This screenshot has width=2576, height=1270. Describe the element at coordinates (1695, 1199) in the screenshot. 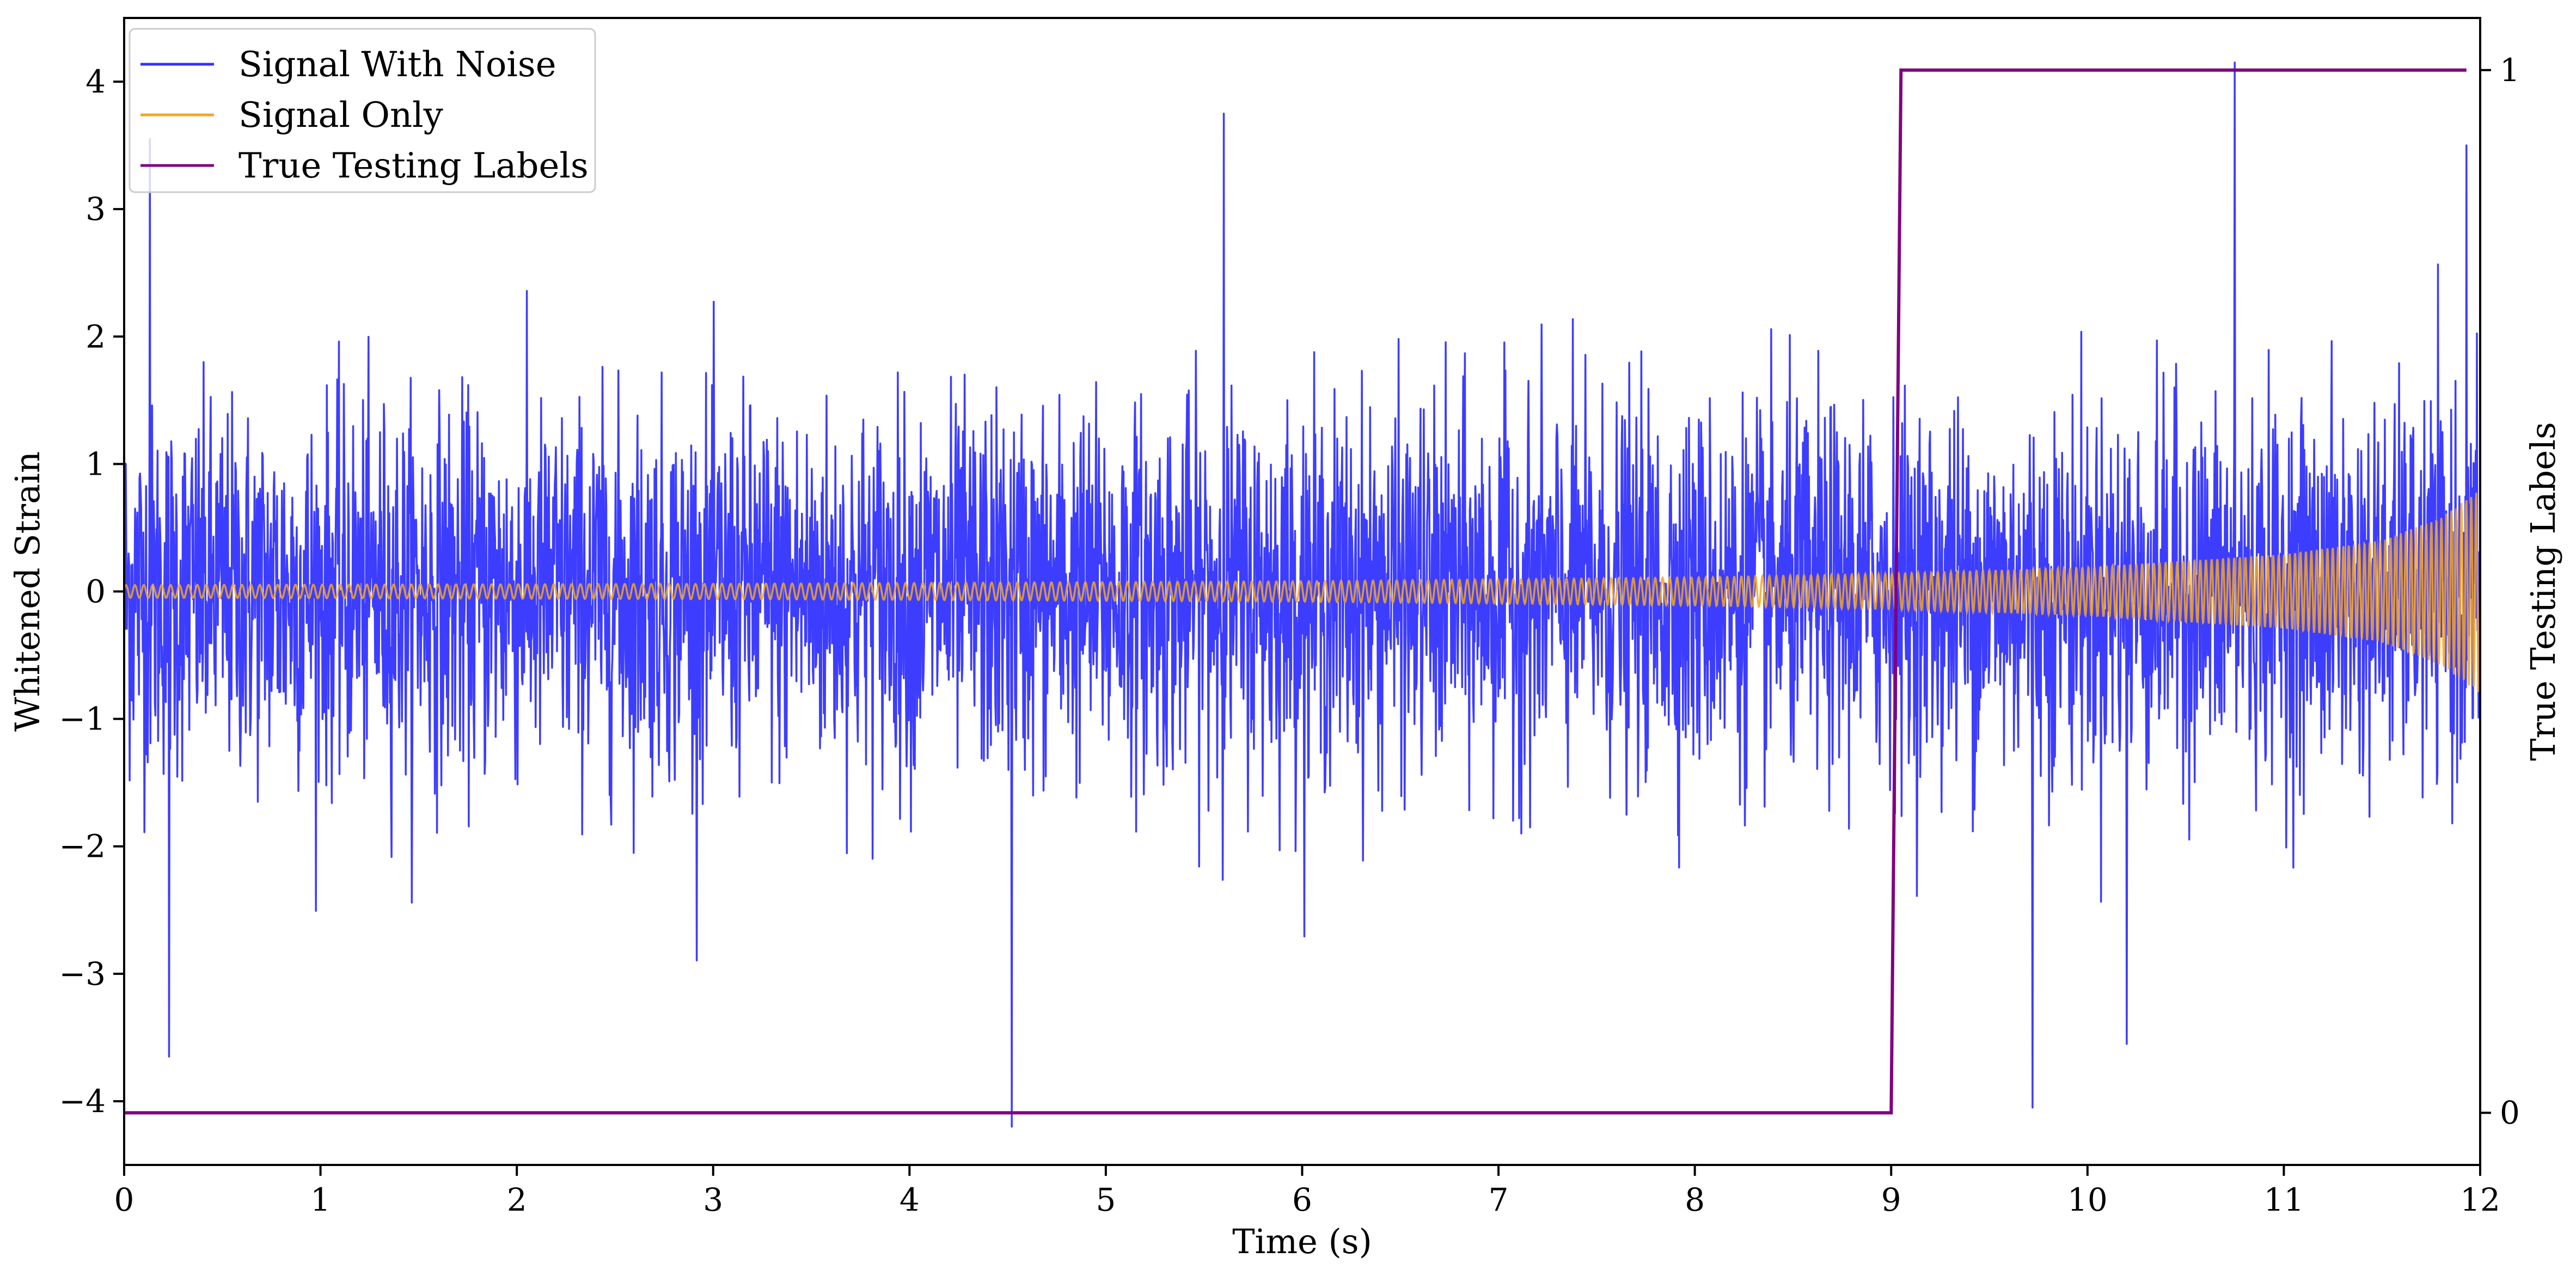

I see `x-tick-label: 8` at that location.